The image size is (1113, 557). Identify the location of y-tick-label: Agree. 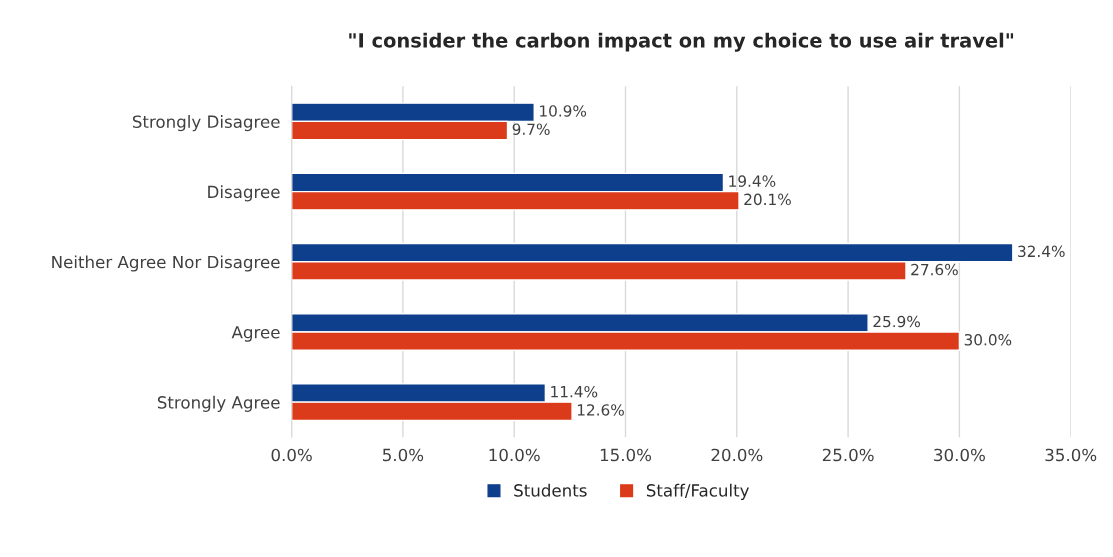
(255, 334).